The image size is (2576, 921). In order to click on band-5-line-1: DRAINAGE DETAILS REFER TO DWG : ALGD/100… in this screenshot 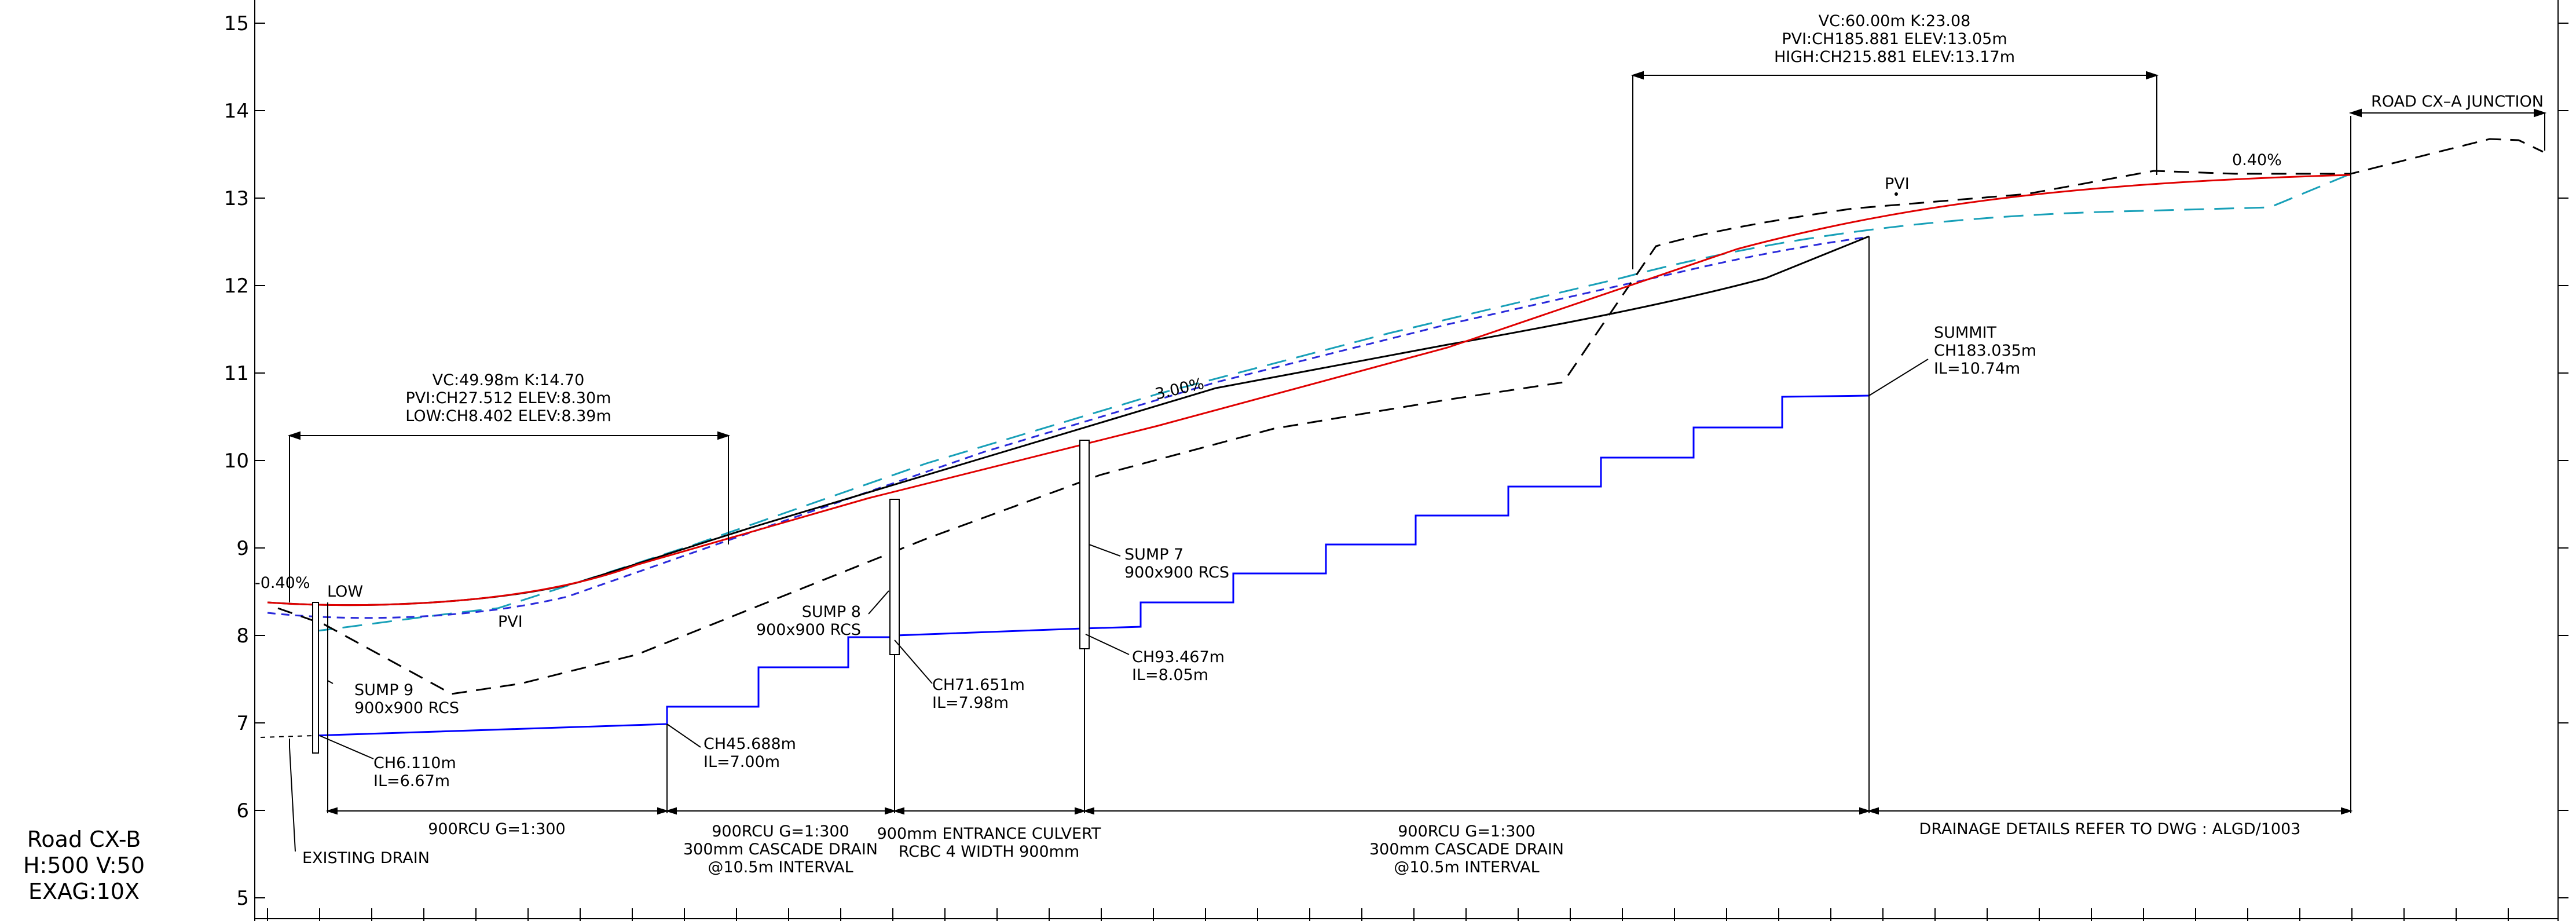, I will do `click(2110, 829)`.